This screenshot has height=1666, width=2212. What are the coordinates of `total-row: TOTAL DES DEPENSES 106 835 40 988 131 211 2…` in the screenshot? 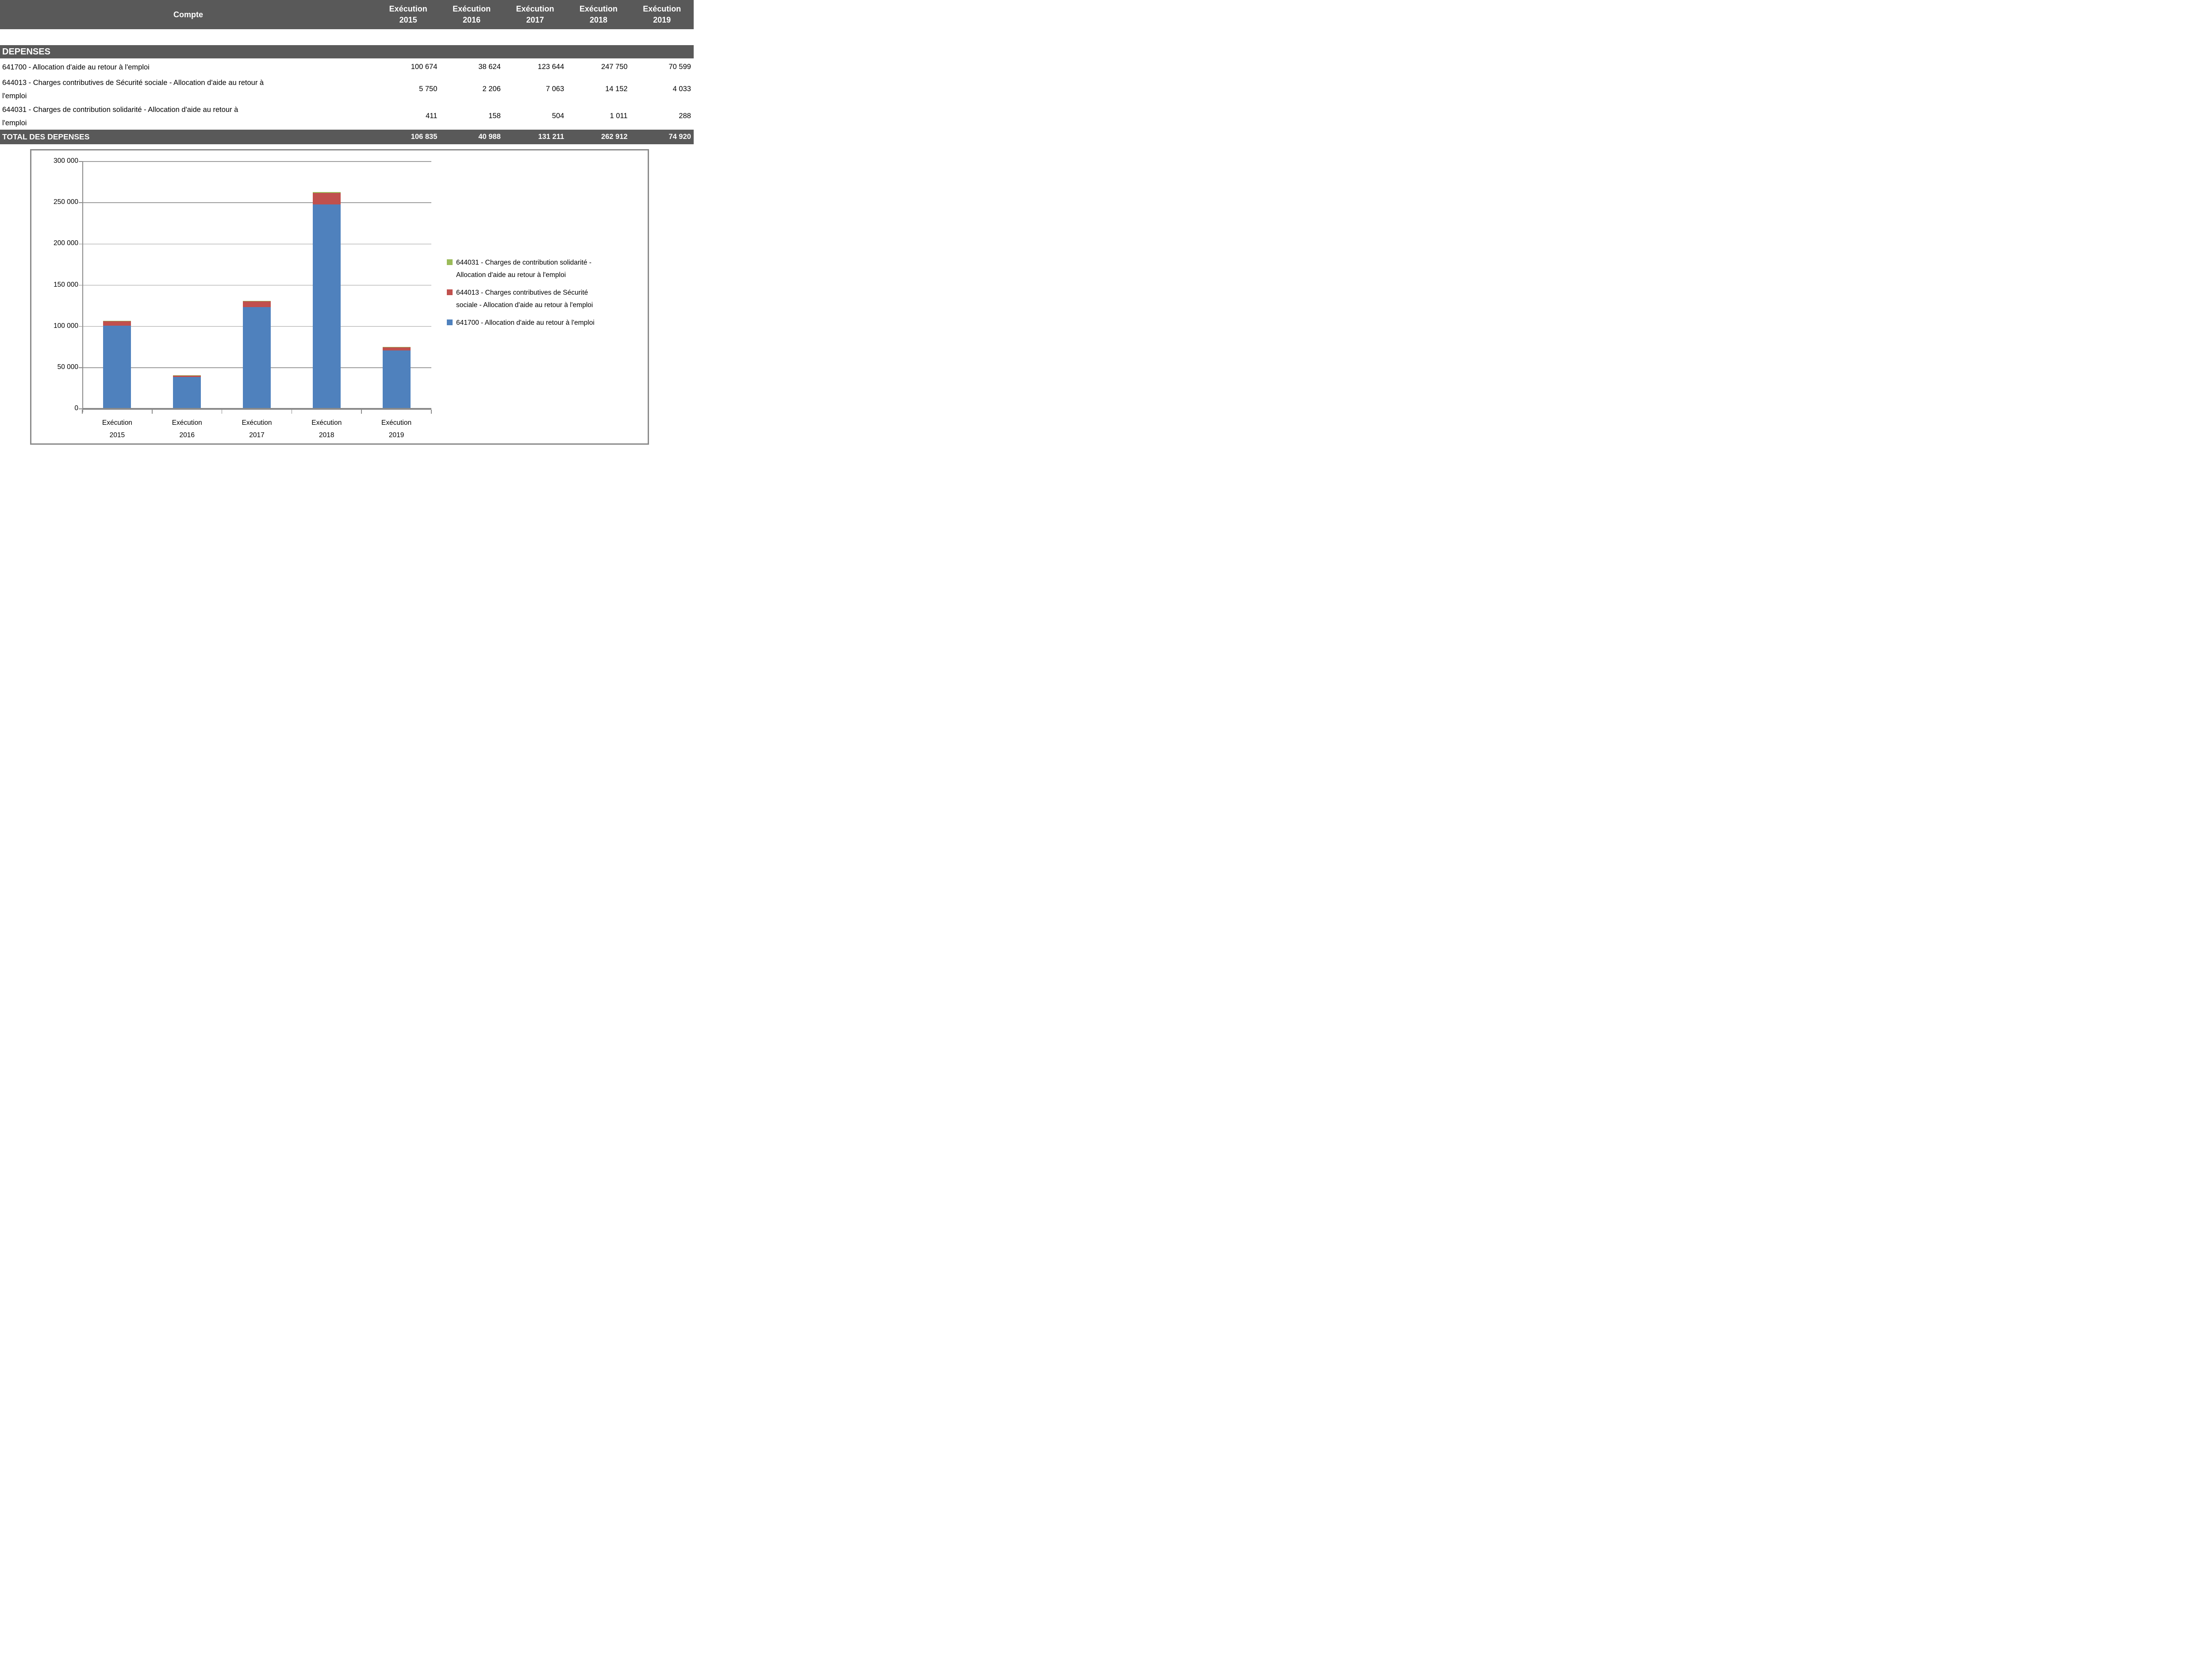 It's located at (347, 137).